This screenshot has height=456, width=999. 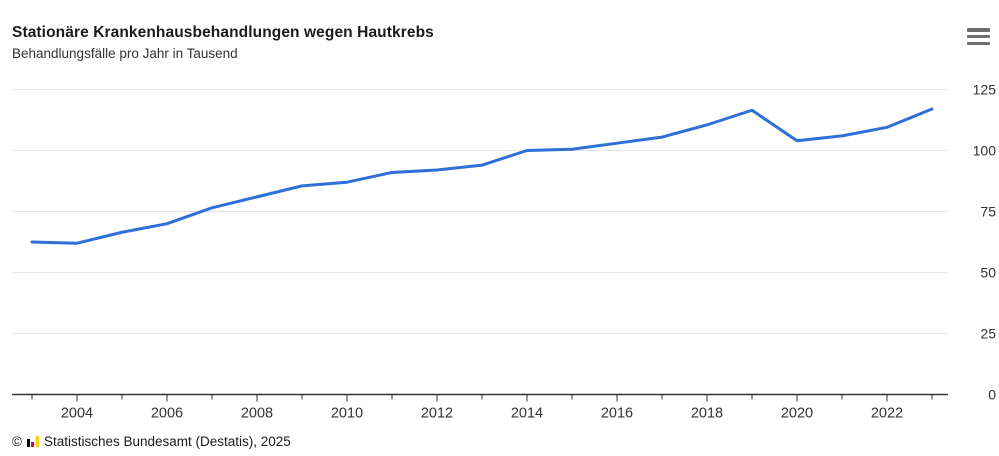 What do you see at coordinates (617, 414) in the screenshot?
I see `x-axis-tick-label: 2016` at bounding box center [617, 414].